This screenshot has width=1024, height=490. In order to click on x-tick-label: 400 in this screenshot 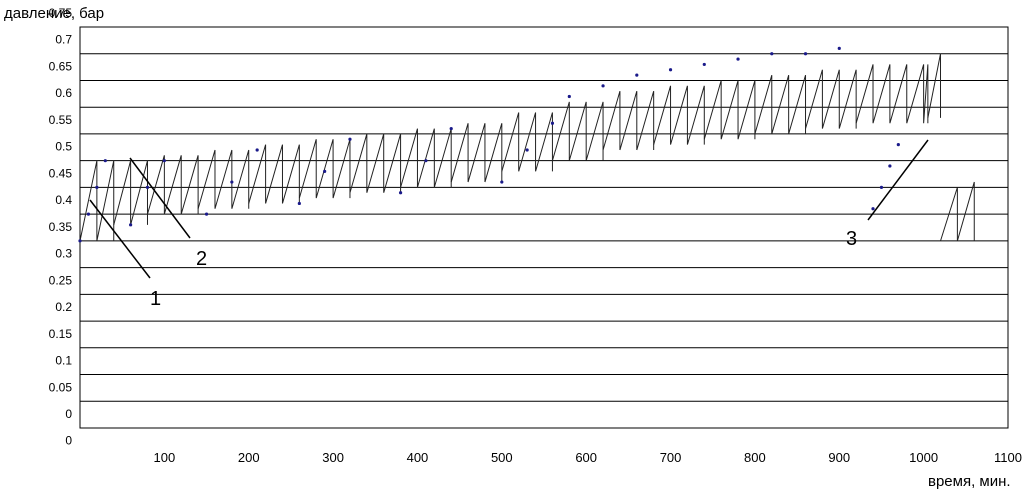, I will do `click(418, 457)`.